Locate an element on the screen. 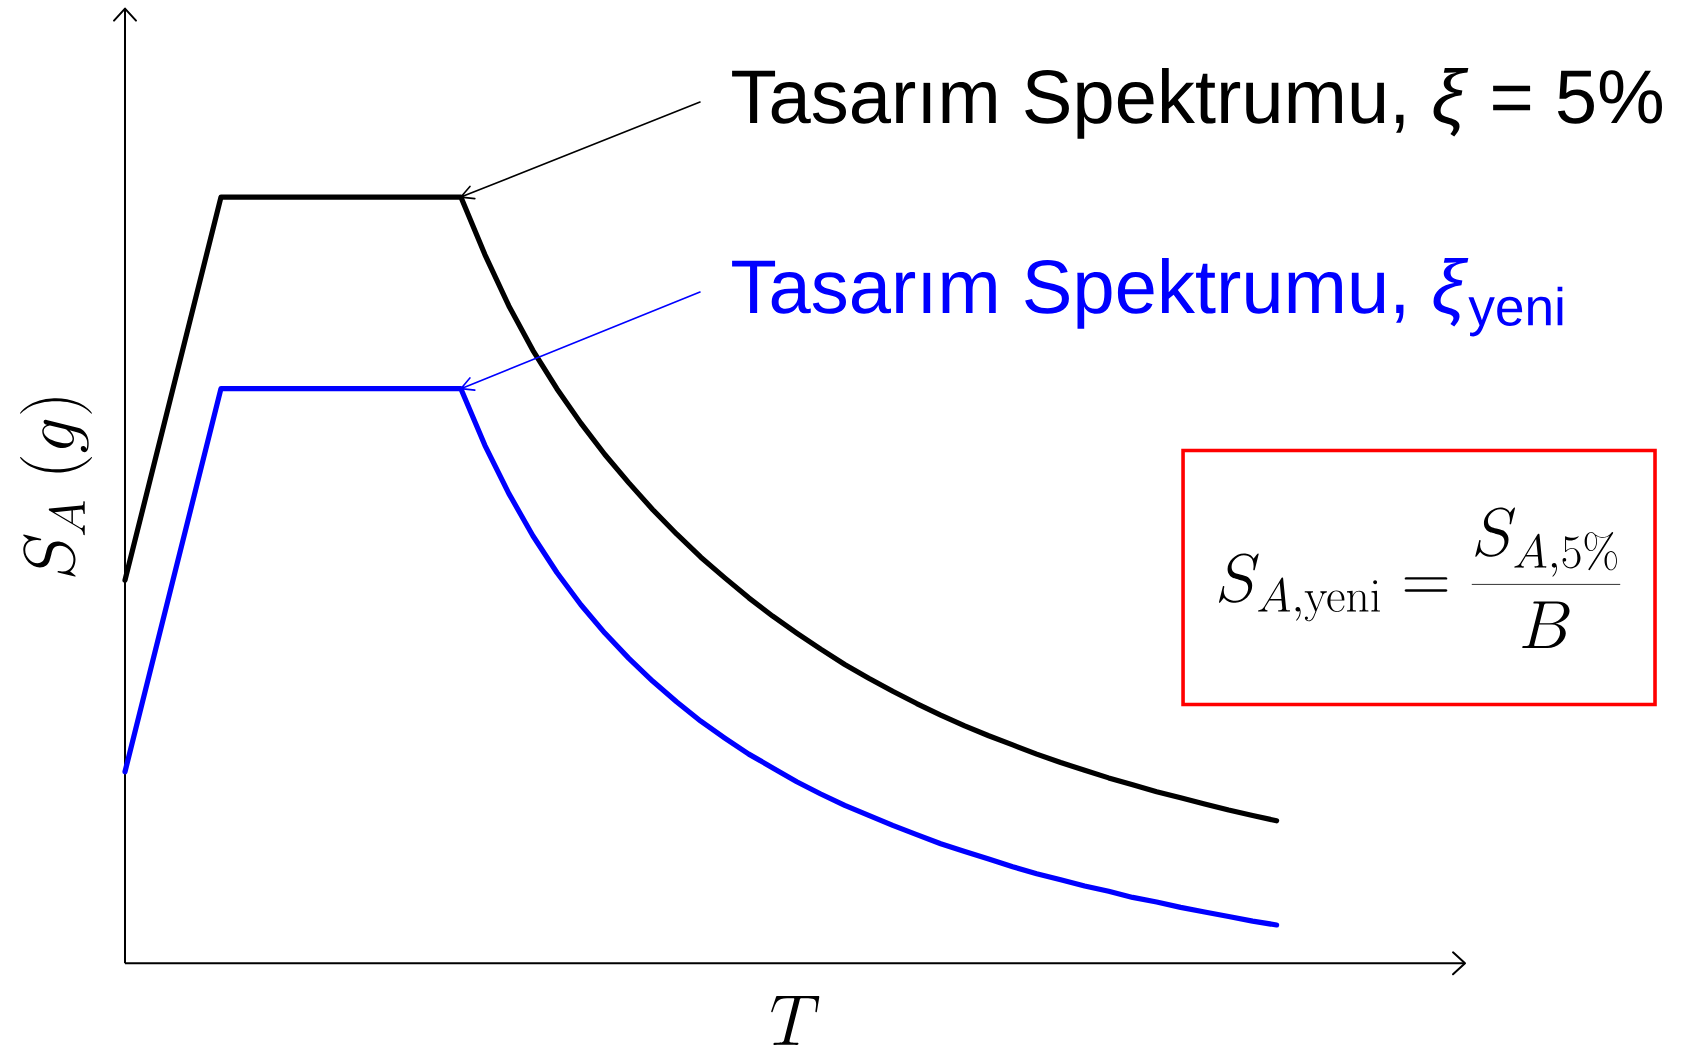 Image resolution: width=1683 pixels, height=1056 pixels. y-axis-title: $S_A\ (g)$ is located at coordinates (56, 487).